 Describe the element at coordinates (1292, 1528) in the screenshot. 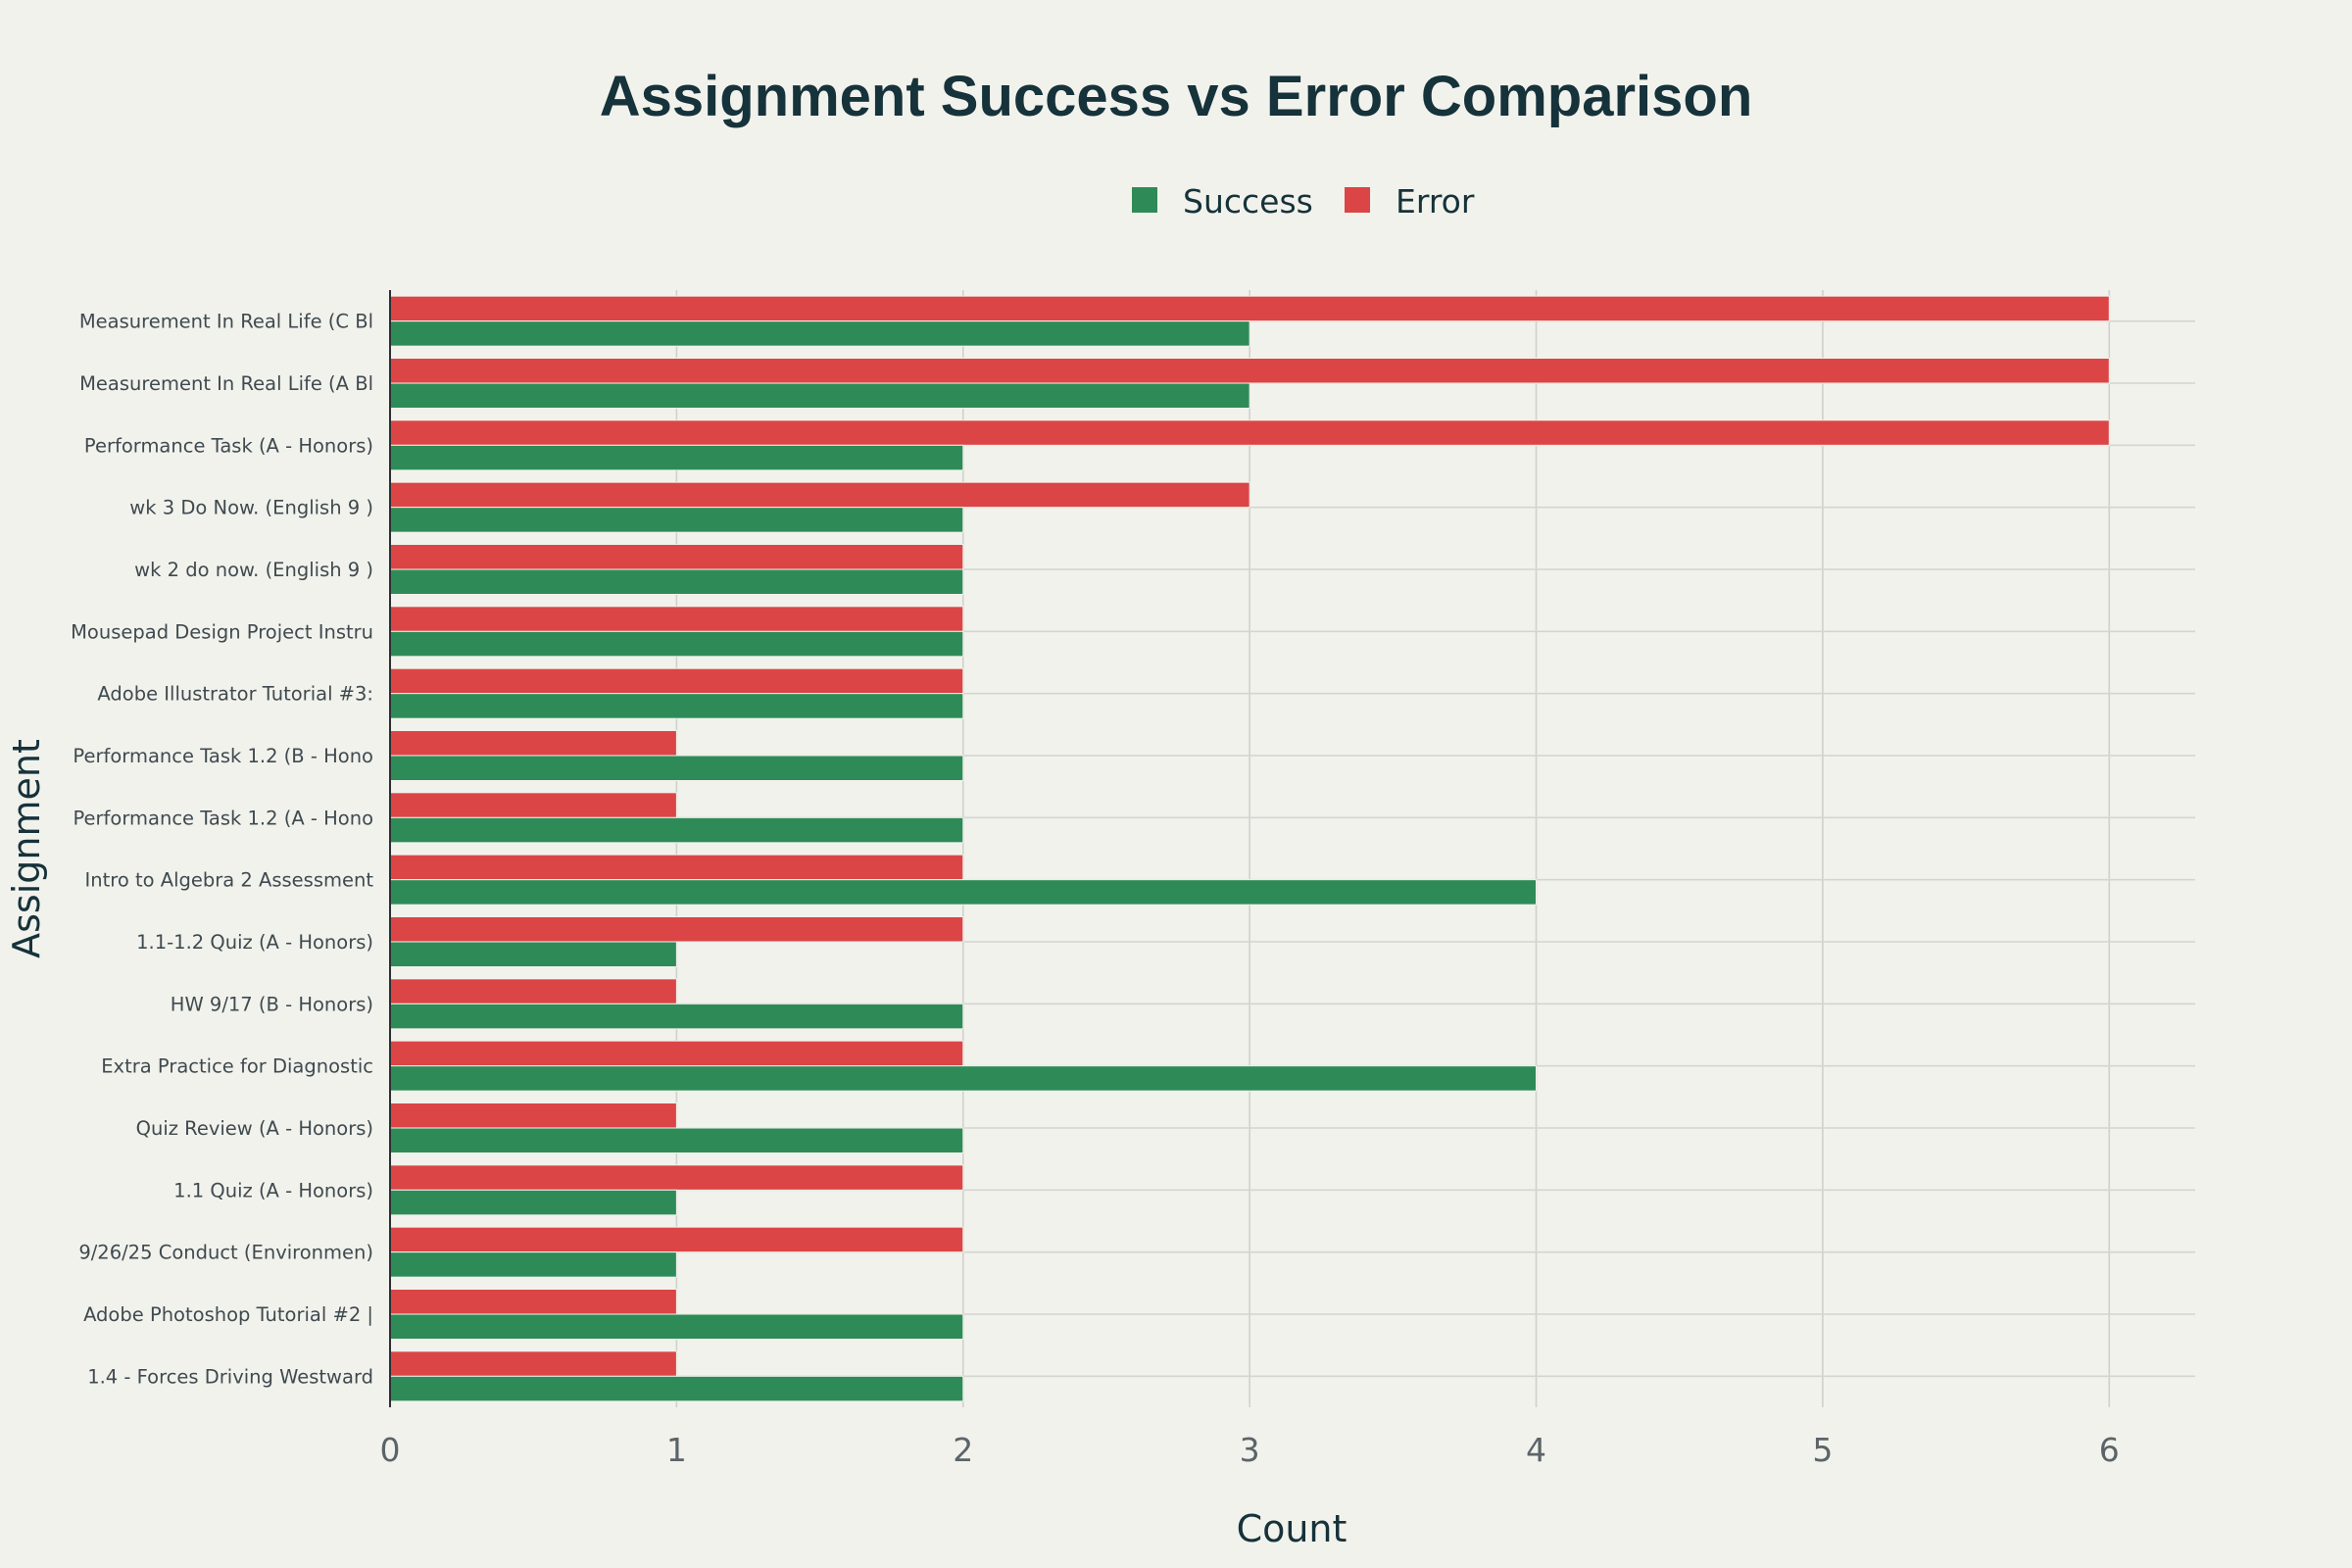

I see `x-axis-title: Count` at that location.